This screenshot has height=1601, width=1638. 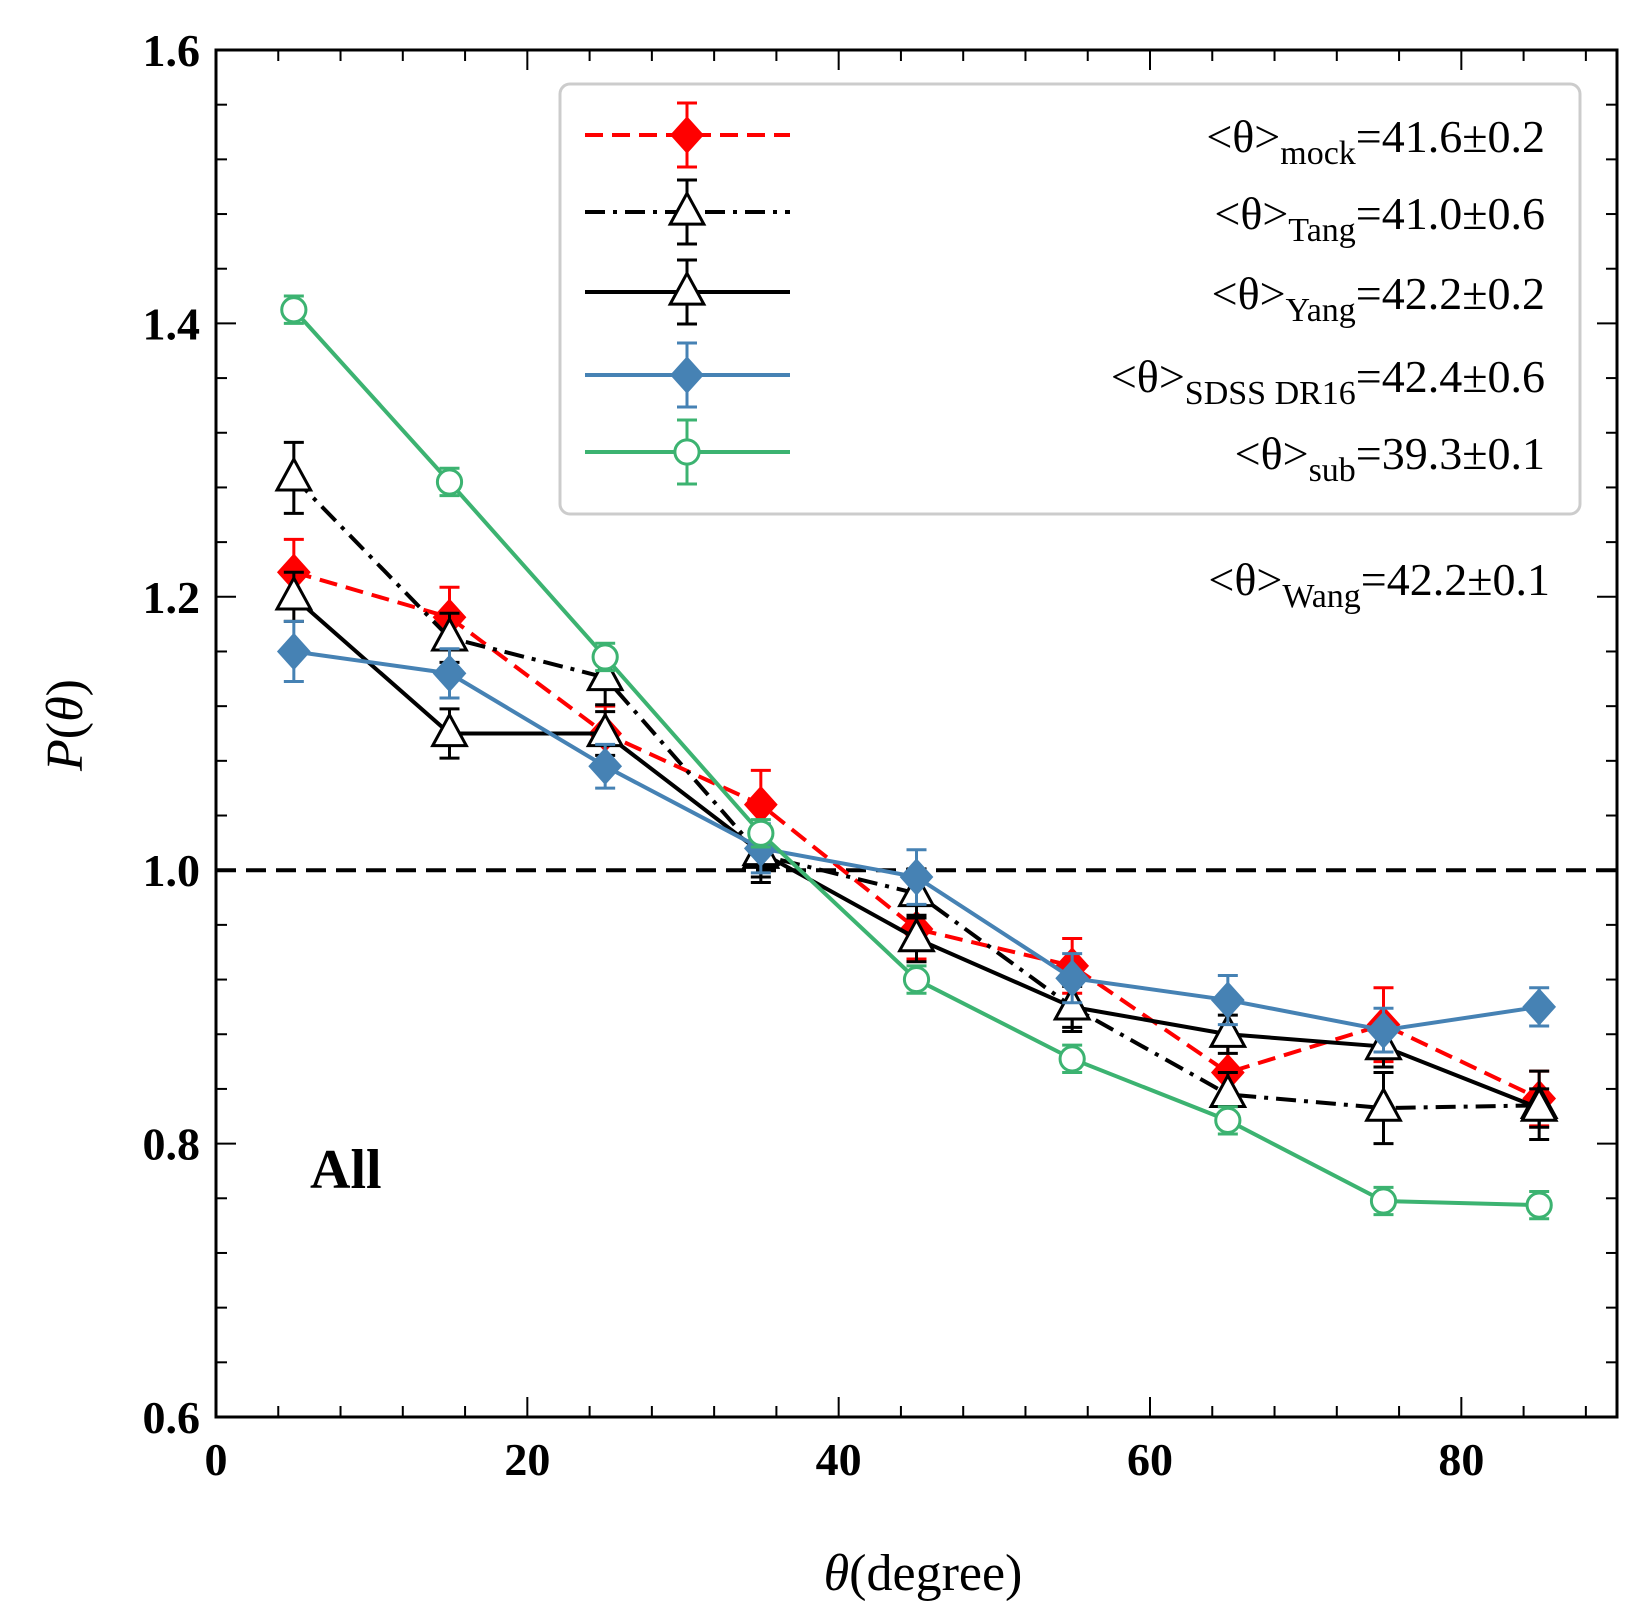 I want to click on wang-annotation-subscript: Wang, so click(x=1321, y=596).